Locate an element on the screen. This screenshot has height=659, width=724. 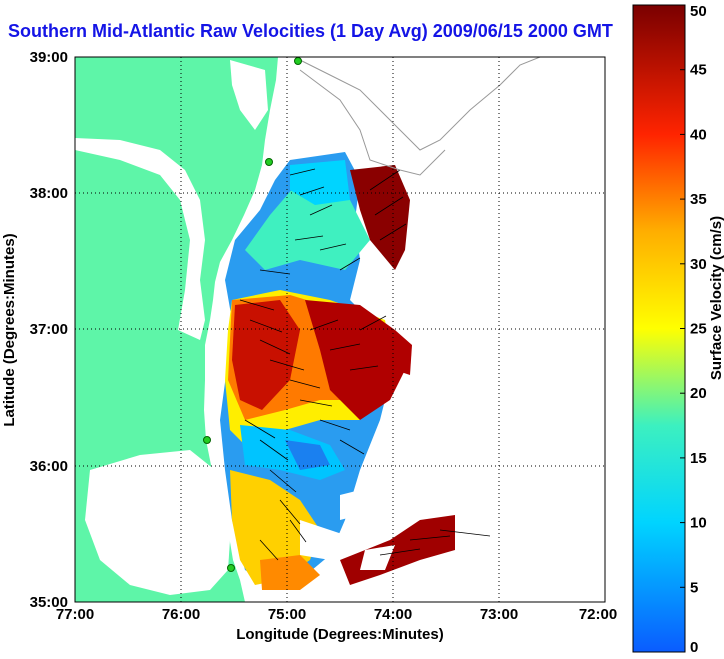
y-tick-label: 38:00 is located at coordinates (49, 193).